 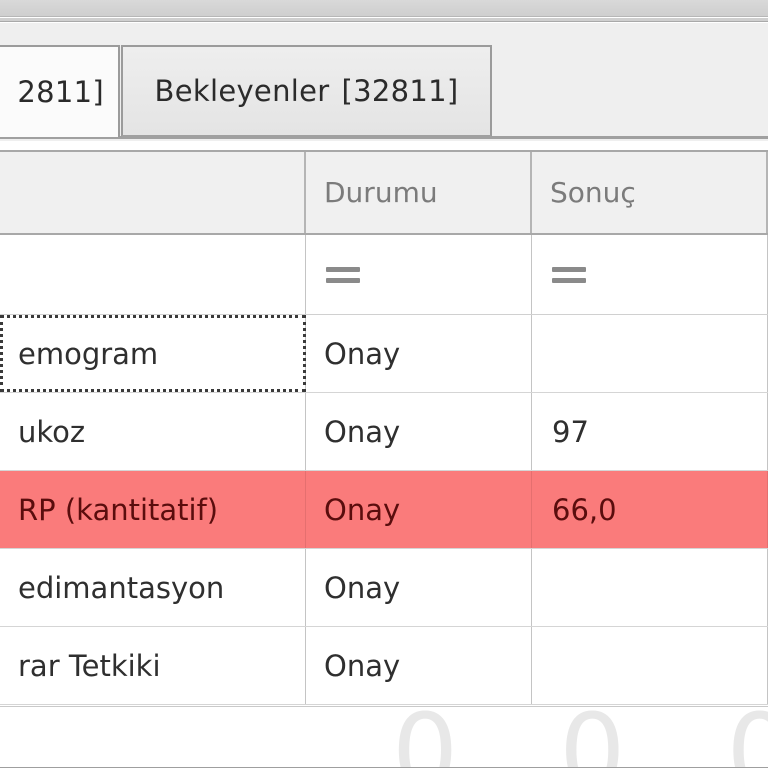 I want to click on bottom-panel: 0 0 0, so click(x=384, y=737).